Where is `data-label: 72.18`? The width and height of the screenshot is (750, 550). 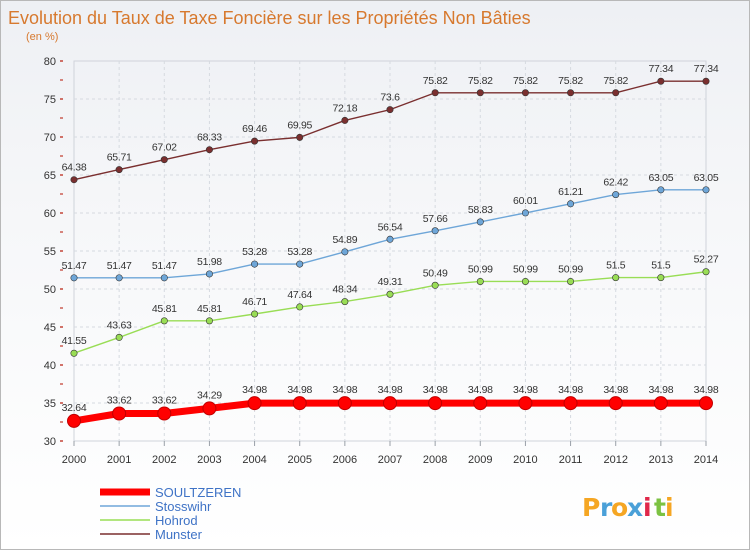 data-label: 72.18 is located at coordinates (344, 108).